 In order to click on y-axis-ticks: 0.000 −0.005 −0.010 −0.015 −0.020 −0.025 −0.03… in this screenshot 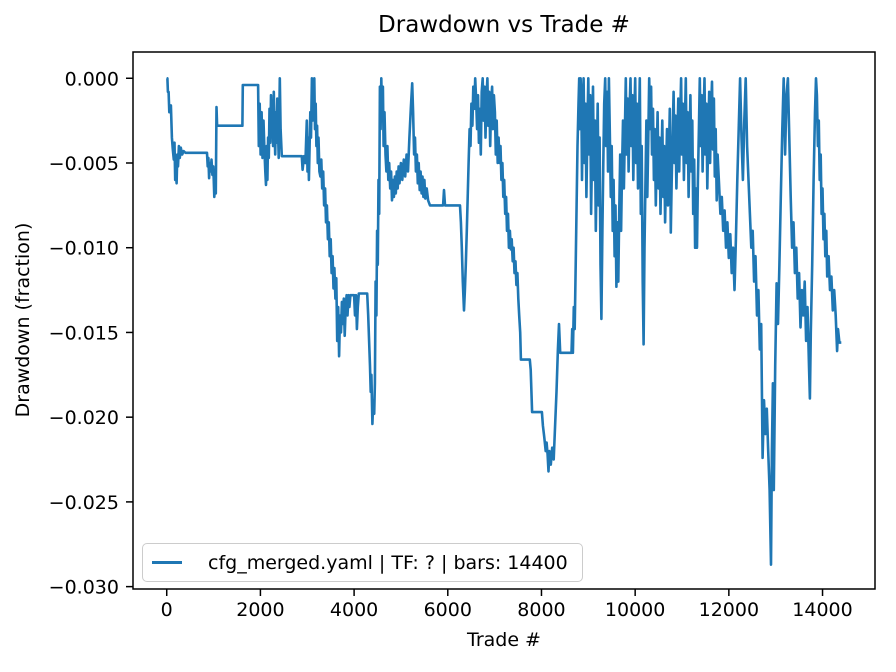, I will do `click(91, 333)`.